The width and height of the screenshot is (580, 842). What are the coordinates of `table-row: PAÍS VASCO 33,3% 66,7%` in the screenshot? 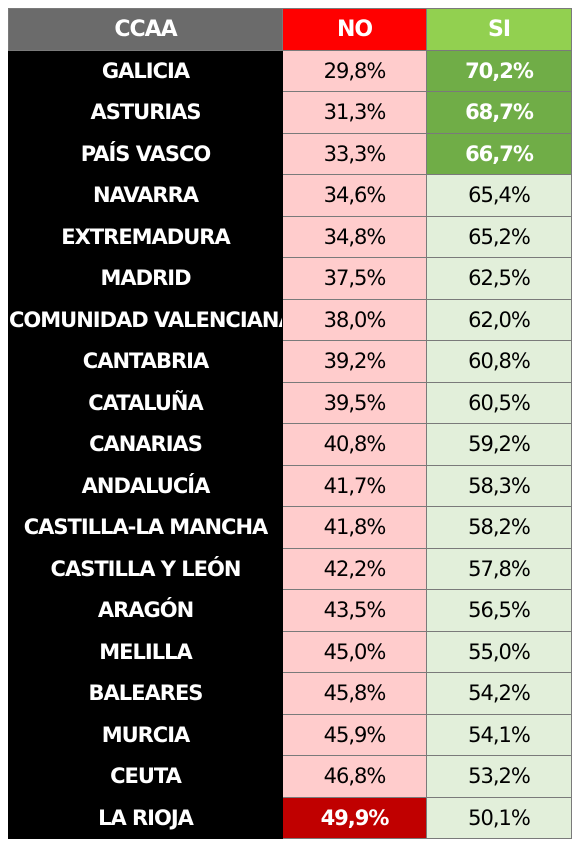 It's located at (290, 153).